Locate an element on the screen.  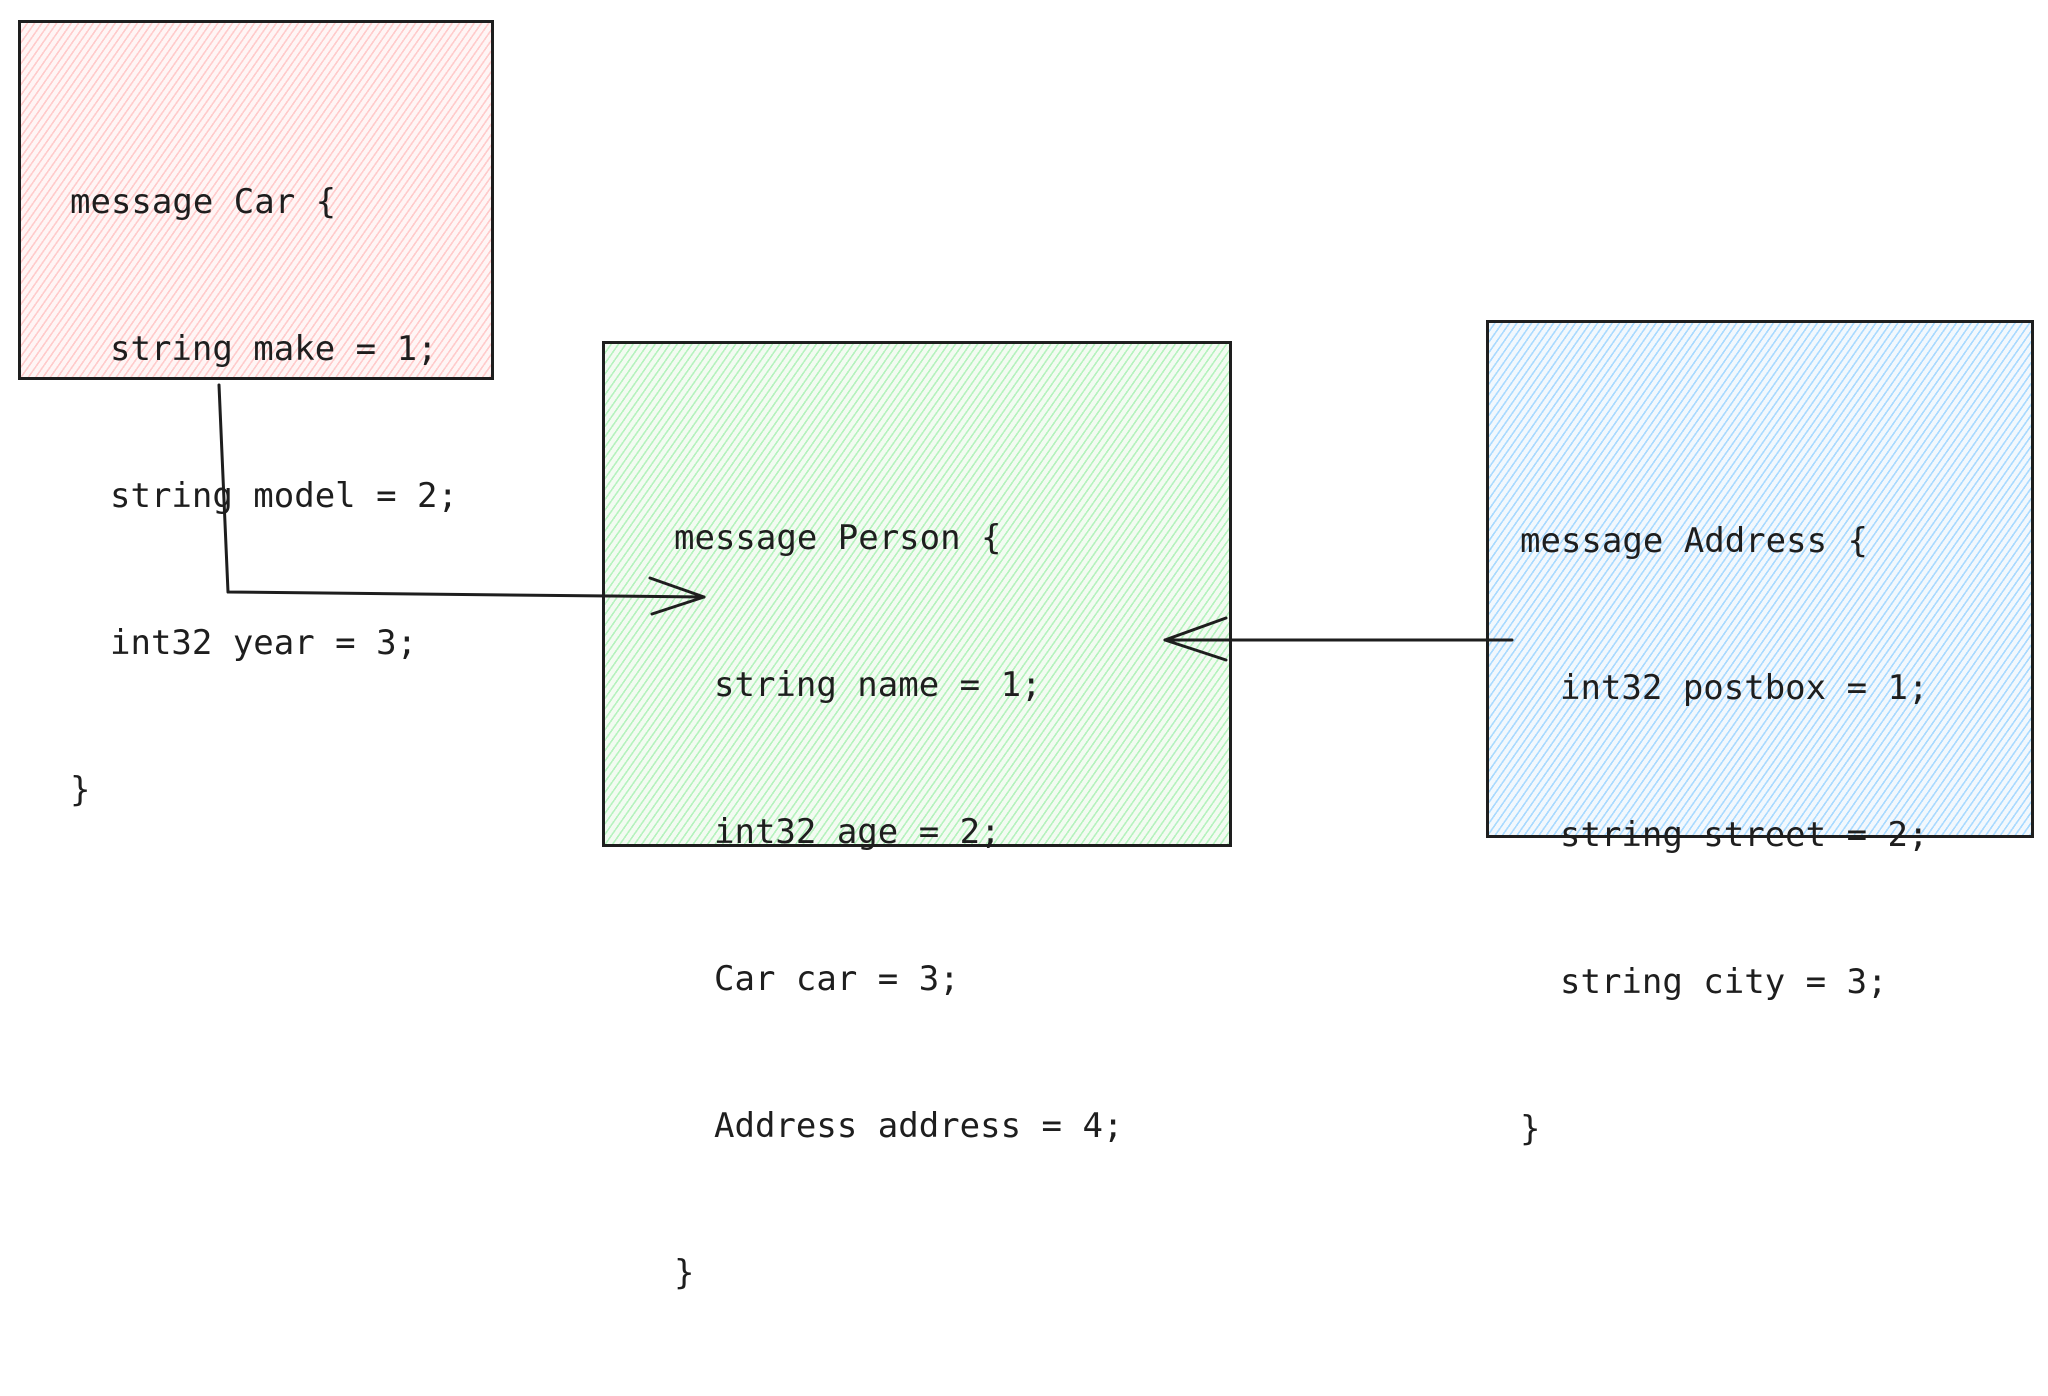
person-field-address: Address address = 4; is located at coordinates (919, 1126).